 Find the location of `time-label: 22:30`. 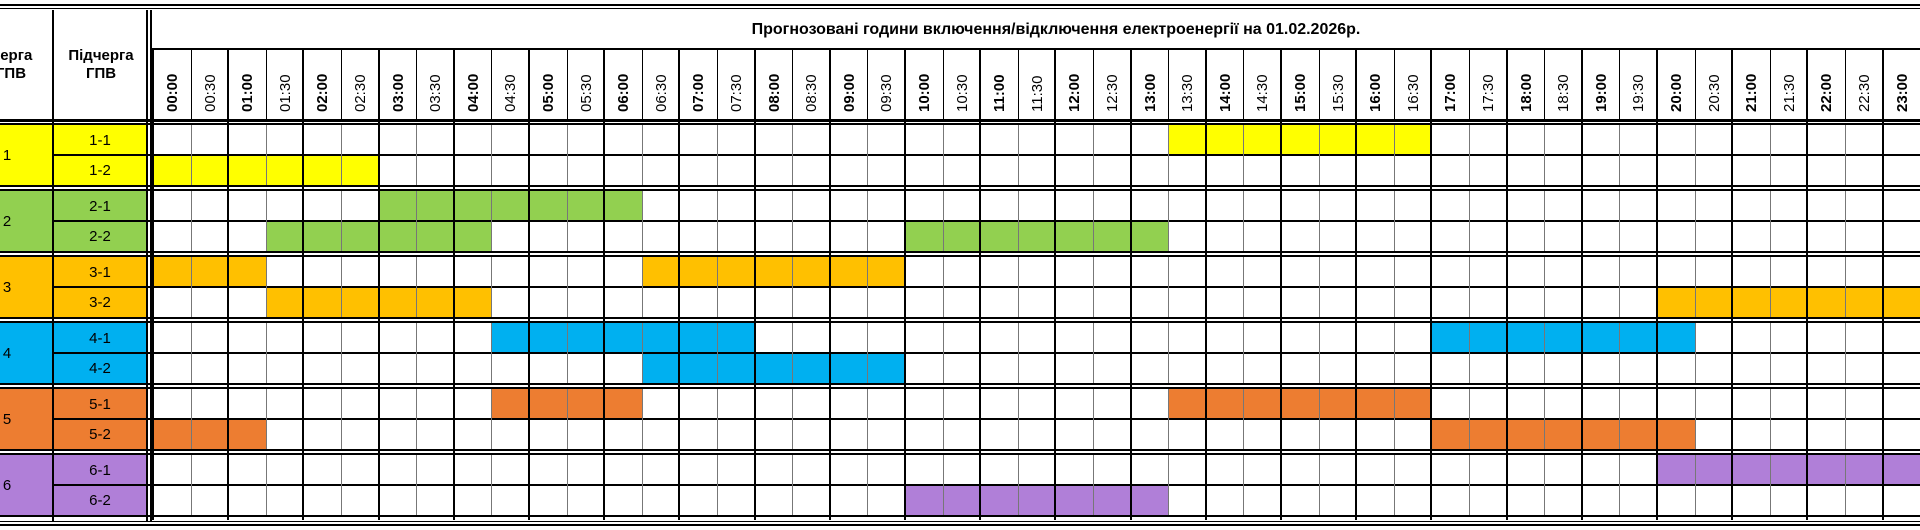

time-label: 22:30 is located at coordinates (1864, 93).